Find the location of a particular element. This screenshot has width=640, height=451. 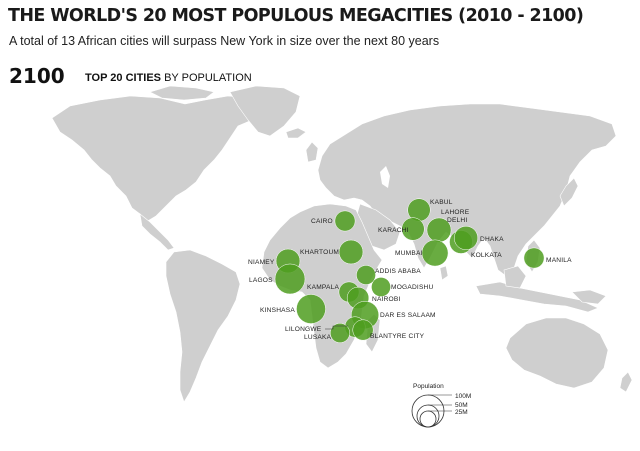

legend-label-25m: 25M is located at coordinates (461, 412).